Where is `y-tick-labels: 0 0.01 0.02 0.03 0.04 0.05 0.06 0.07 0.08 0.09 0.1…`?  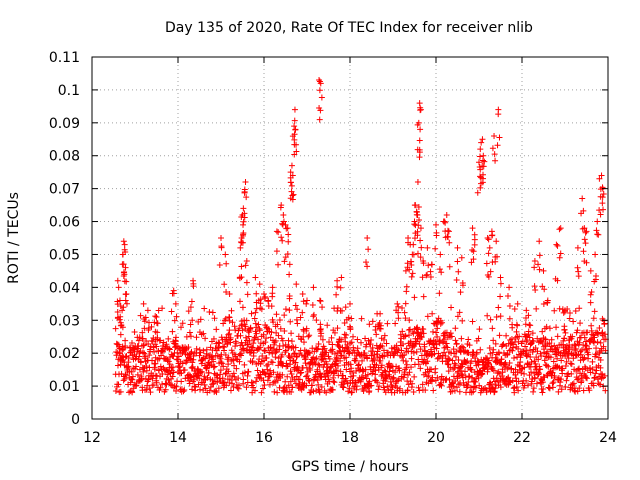 y-tick-labels: 0 0.01 0.02 0.03 0.04 0.05 0.06 0.07 0.08 0.09 0.1… is located at coordinates (64, 239).